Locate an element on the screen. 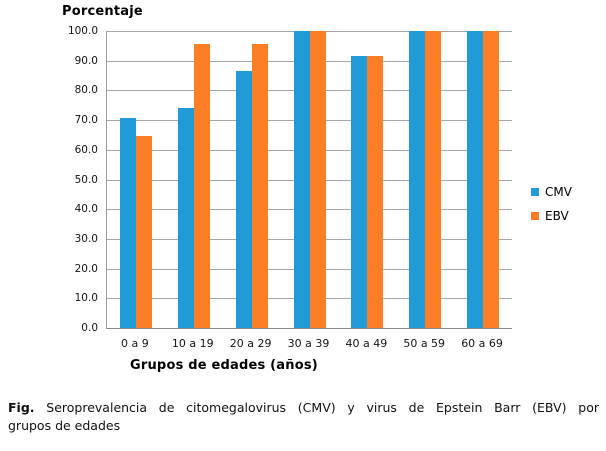 This screenshot has height=451, width=606. caption-line-2: grupos de edades is located at coordinates (64, 425).